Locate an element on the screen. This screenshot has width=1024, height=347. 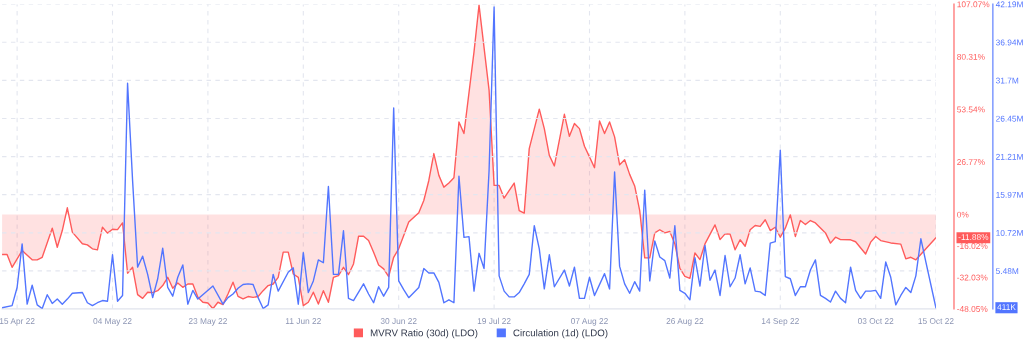
y-tick-label: 107.07% is located at coordinates (973, 4).